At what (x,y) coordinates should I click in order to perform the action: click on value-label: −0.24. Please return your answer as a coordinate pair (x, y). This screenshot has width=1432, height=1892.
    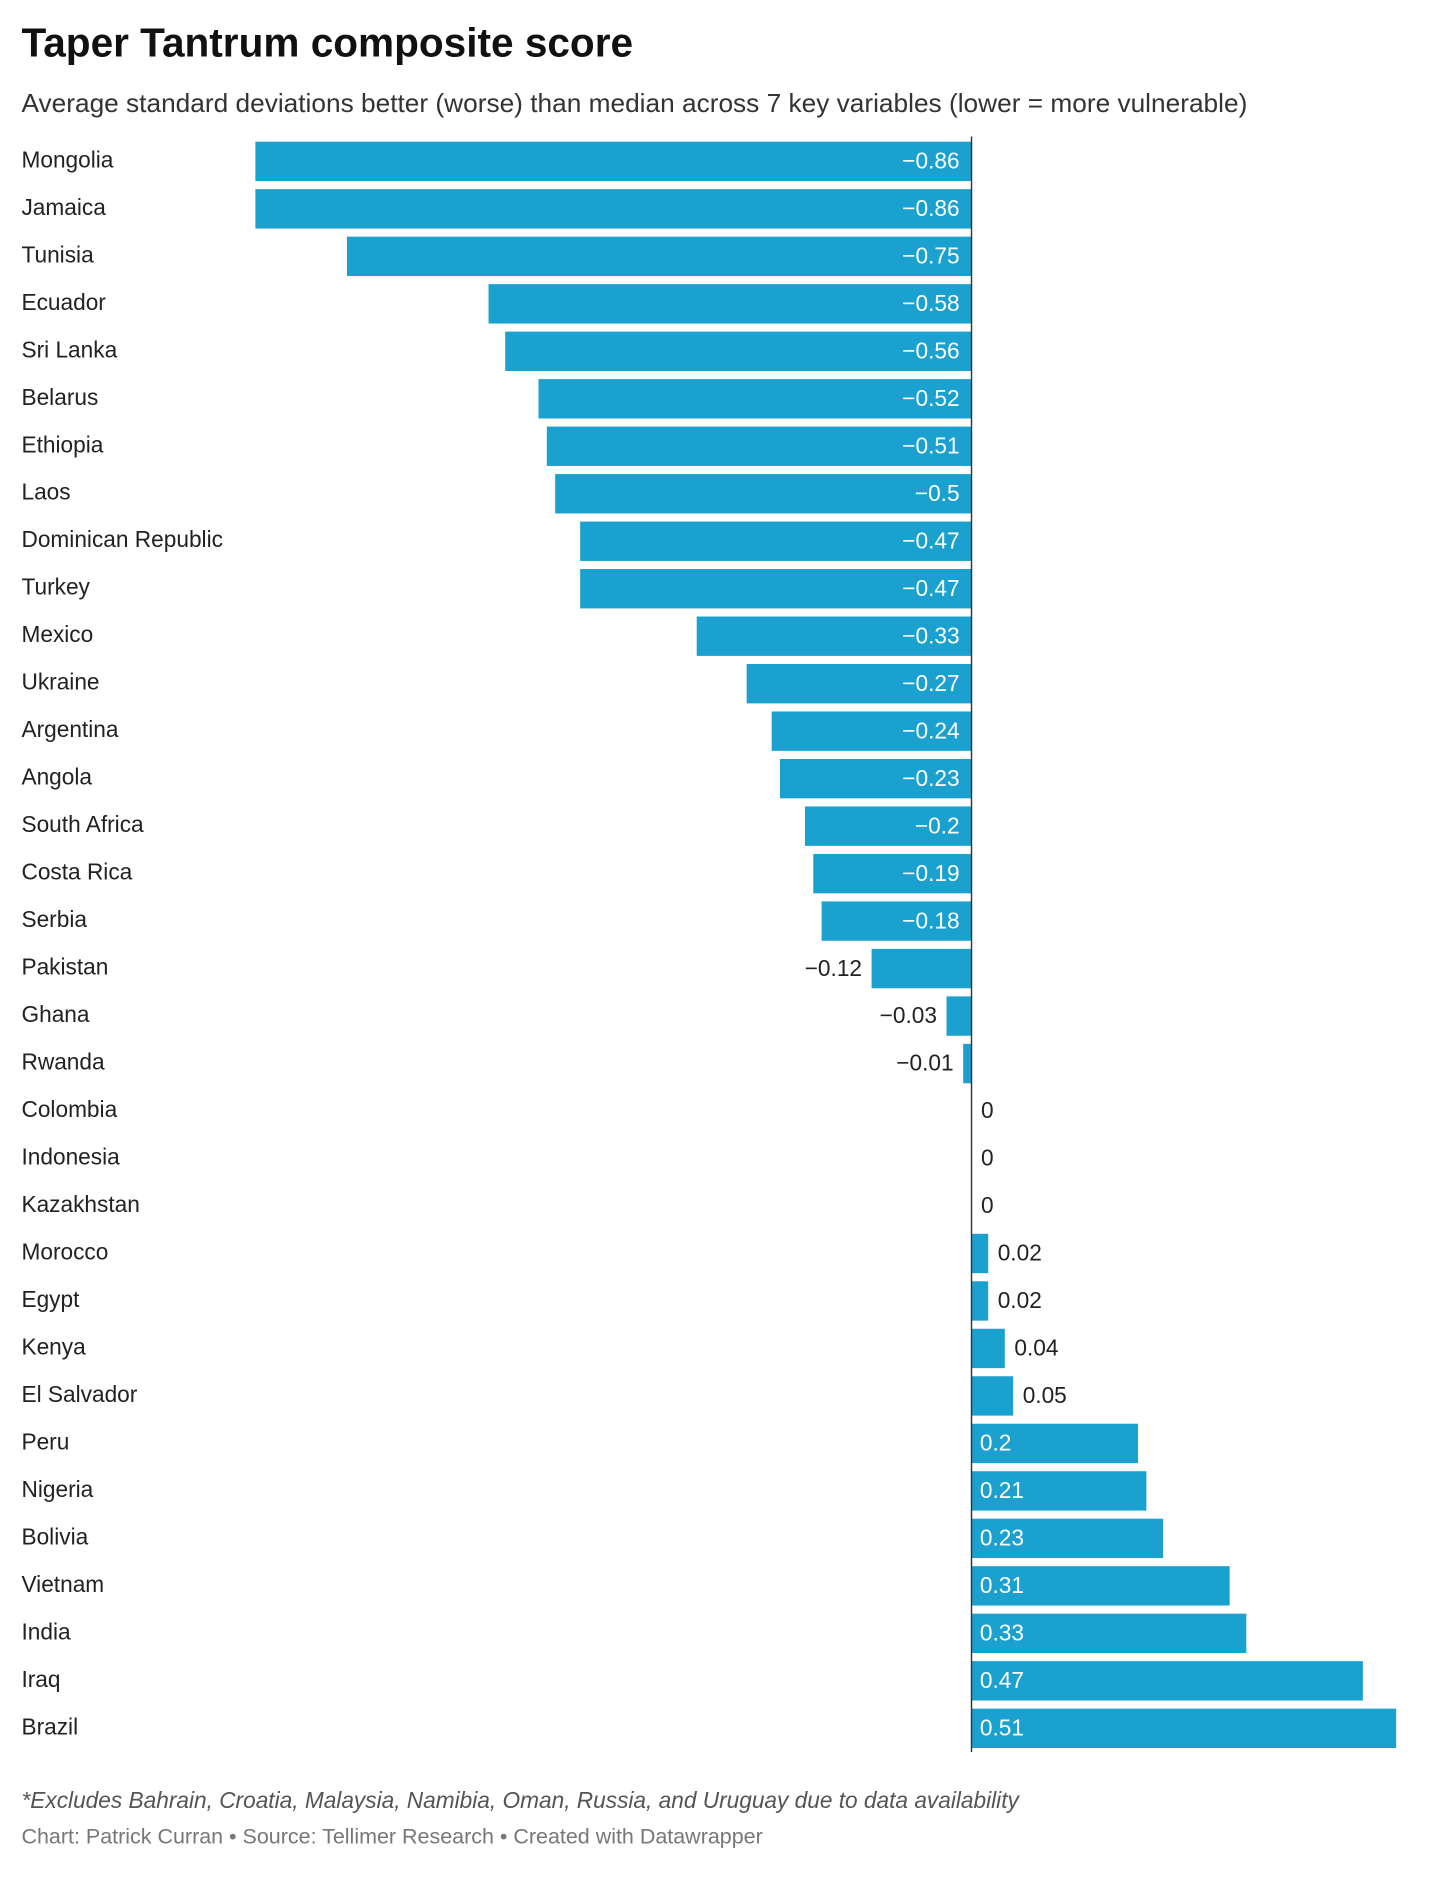
    Looking at the image, I should click on (930, 730).